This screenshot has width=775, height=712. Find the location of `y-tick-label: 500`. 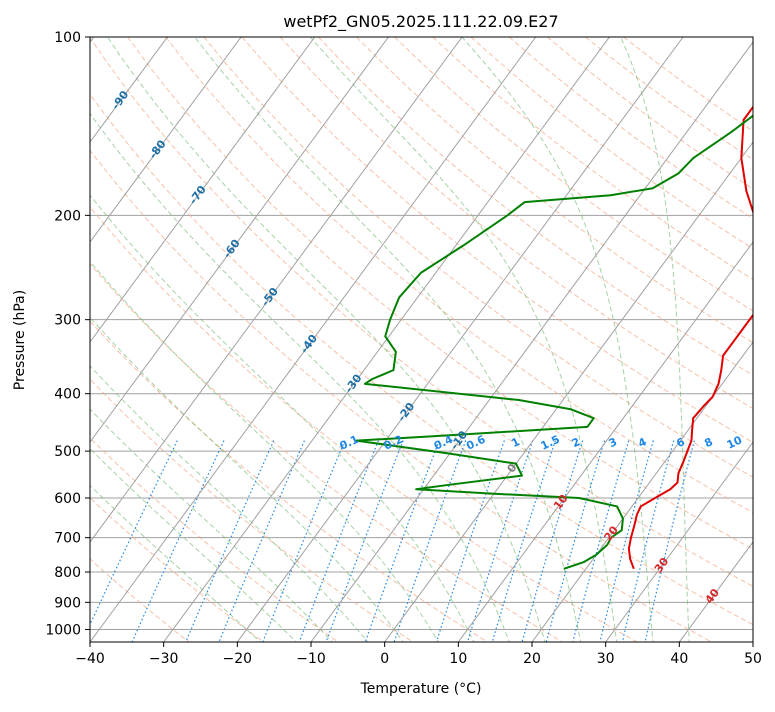

y-tick-label: 500 is located at coordinates (67, 452).